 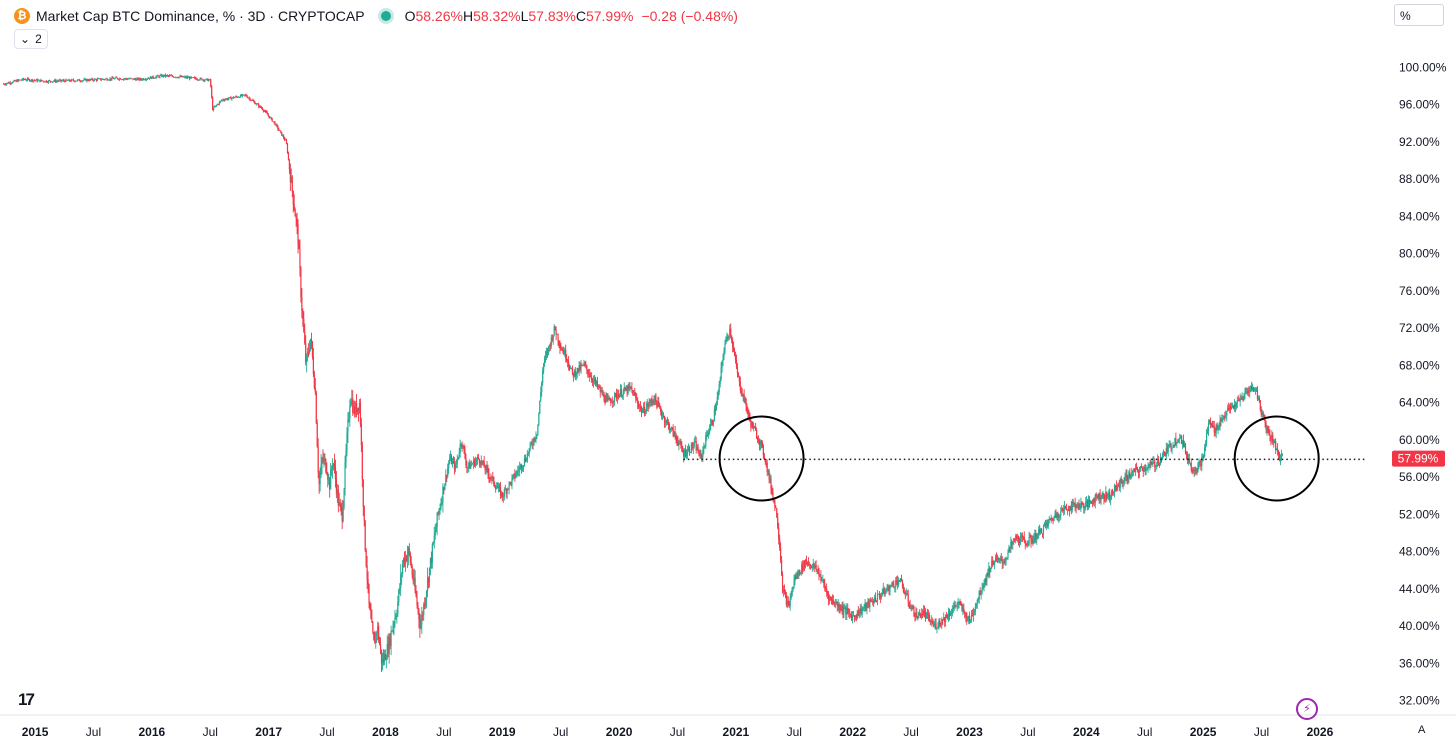 What do you see at coordinates (1419, 589) in the screenshot?
I see `y-tick-label: 44.00%` at bounding box center [1419, 589].